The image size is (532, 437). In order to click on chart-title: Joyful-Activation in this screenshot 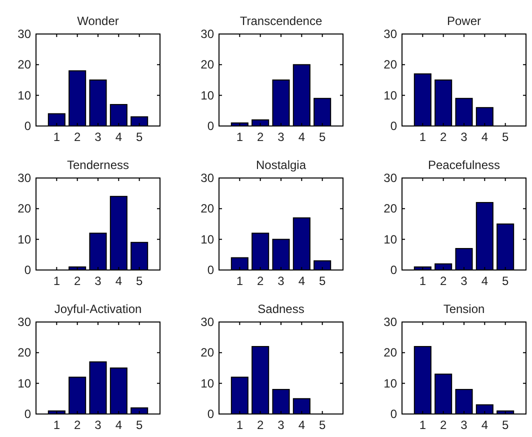, I will do `click(98, 309)`.